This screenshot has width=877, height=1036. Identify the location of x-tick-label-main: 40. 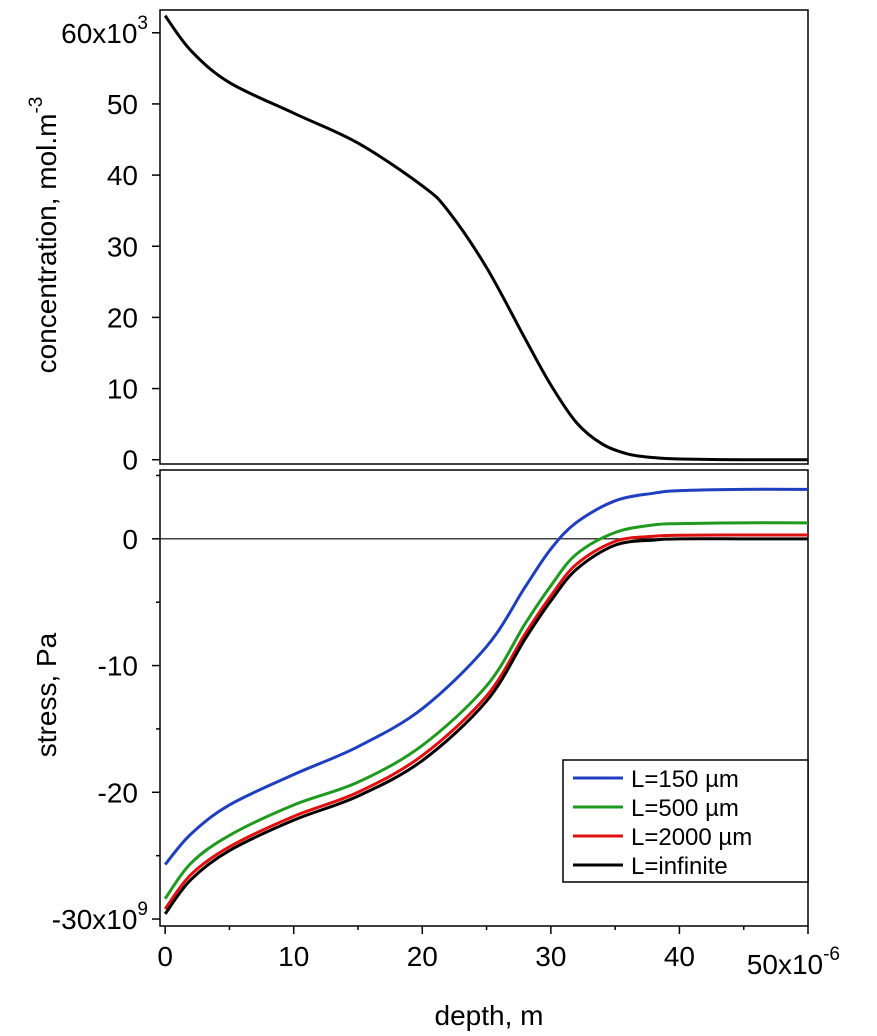
(679, 956).